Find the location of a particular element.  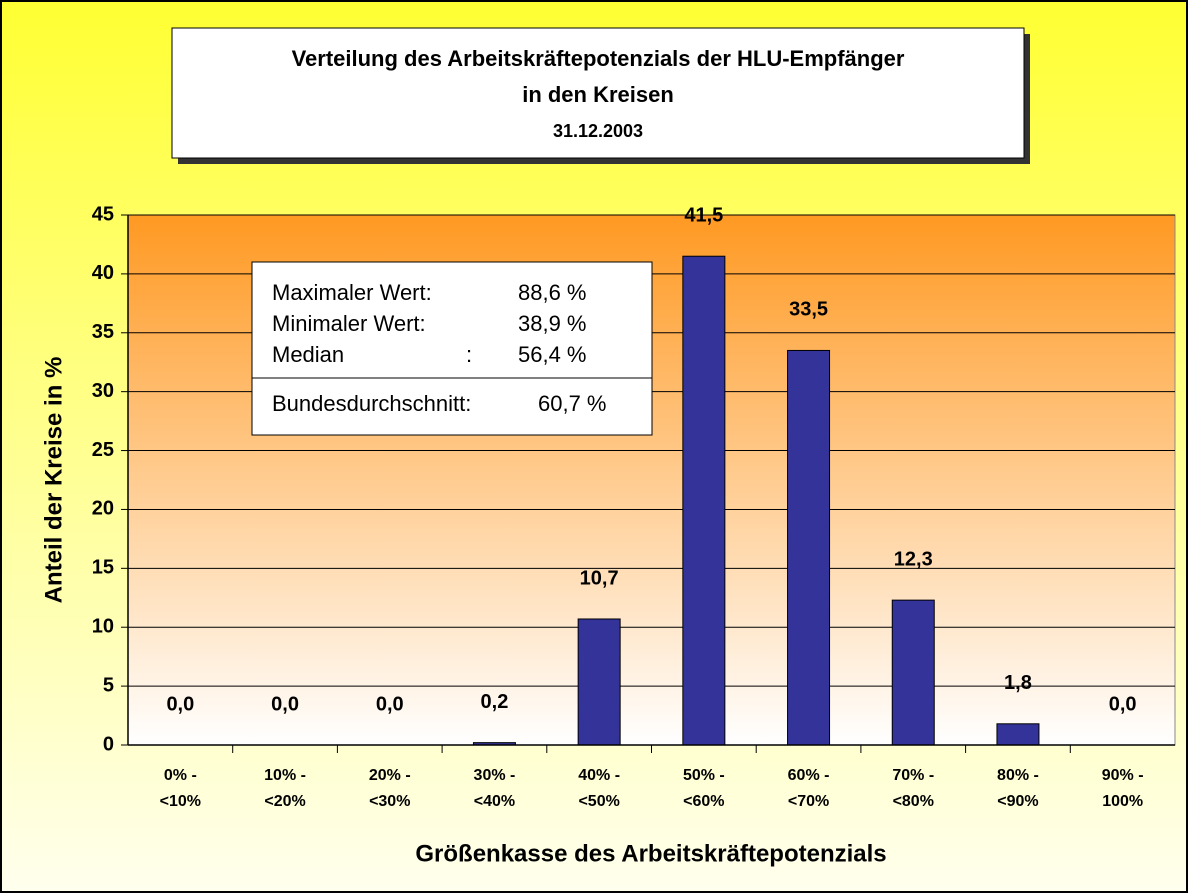

x-tick-label: 0% - is located at coordinates (180, 775).